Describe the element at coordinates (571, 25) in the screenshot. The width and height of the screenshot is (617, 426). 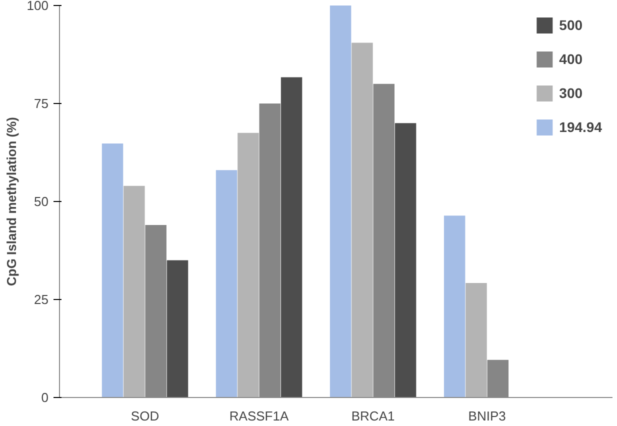
I see `legend-label: 500` at that location.